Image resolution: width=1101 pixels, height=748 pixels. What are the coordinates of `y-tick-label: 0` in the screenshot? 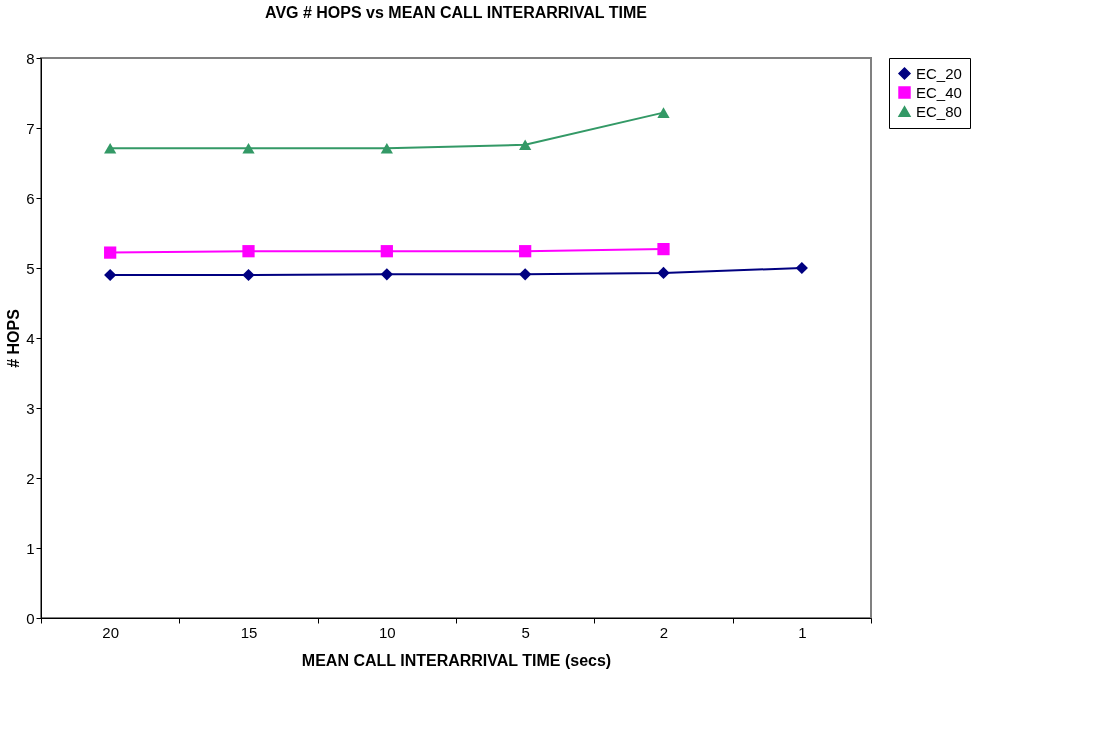 It's located at (30, 618).